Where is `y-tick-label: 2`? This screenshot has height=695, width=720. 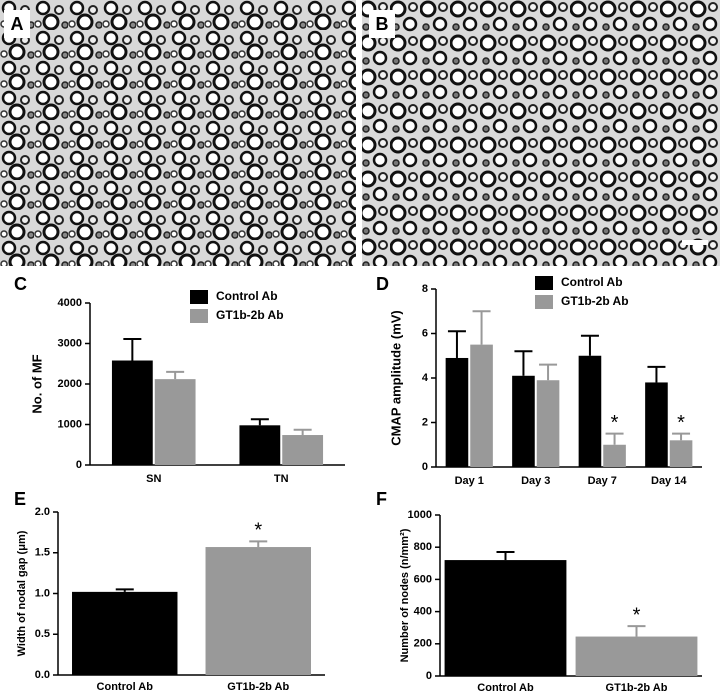
y-tick-label: 2 is located at coordinates (425, 422).